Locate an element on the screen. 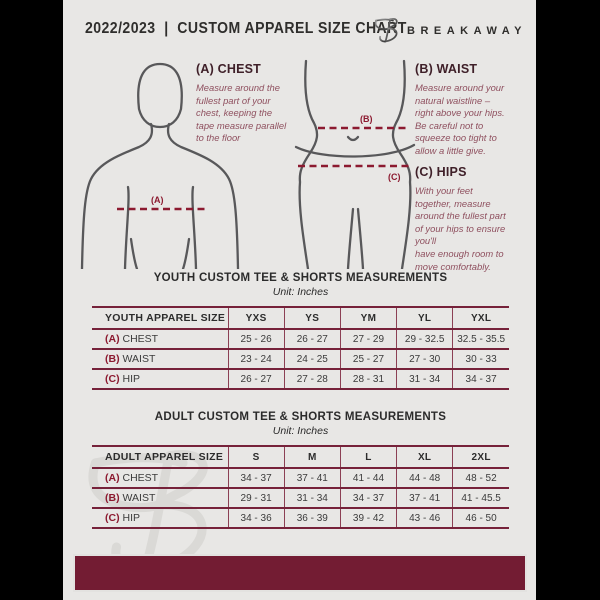  cell: 30 - 33 is located at coordinates (480, 358).